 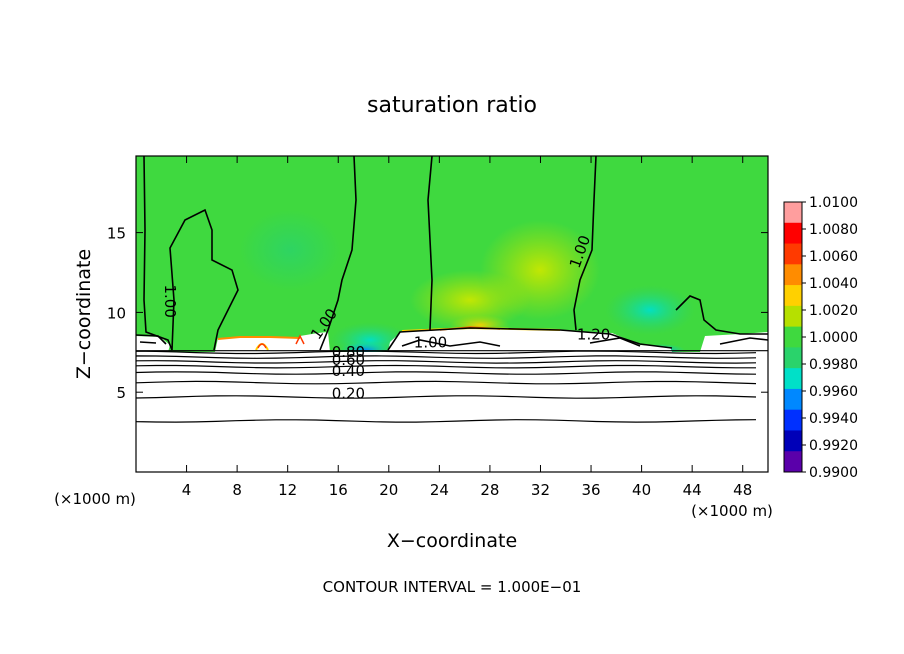 I want to click on y-tick-label: 10, so click(x=116, y=313).